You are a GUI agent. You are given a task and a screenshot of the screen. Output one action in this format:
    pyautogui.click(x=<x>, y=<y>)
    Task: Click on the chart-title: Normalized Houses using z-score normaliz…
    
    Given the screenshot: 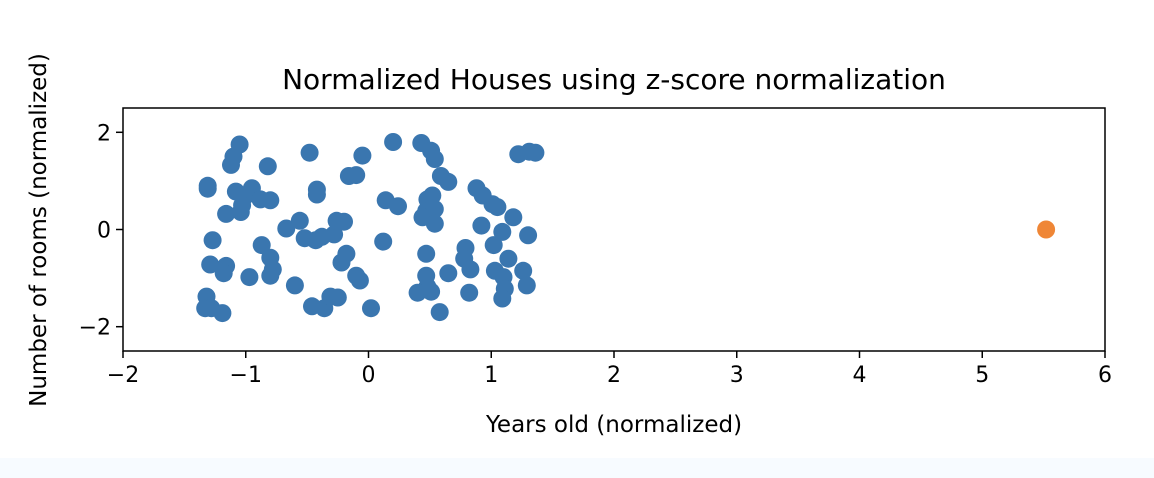 What is the action you would take?
    pyautogui.click(x=614, y=79)
    